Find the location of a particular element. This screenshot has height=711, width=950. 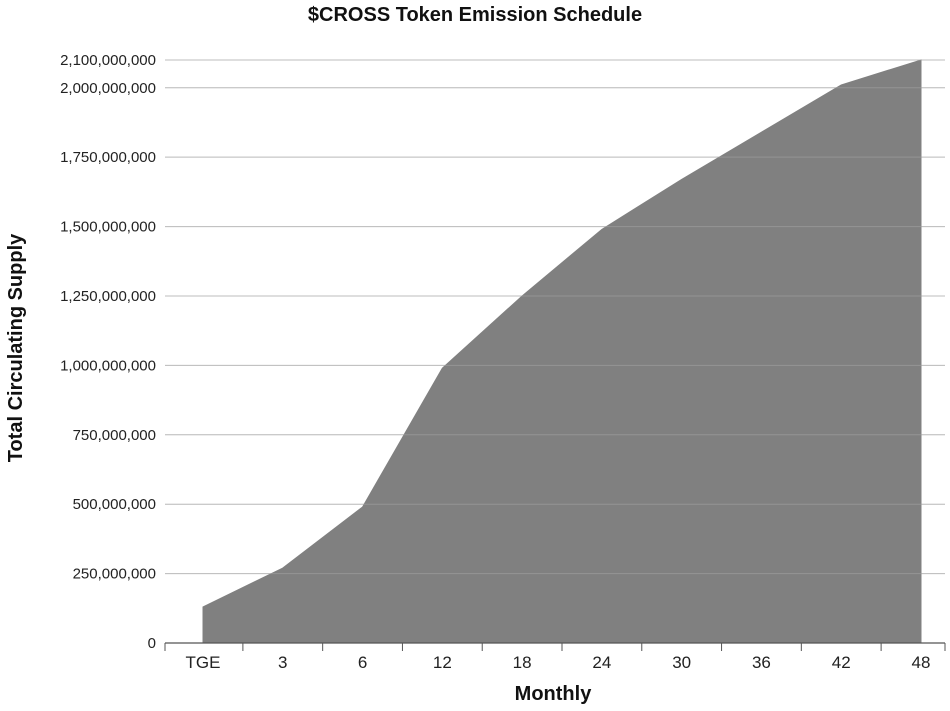

x-tick-label: 48 is located at coordinates (921, 662).